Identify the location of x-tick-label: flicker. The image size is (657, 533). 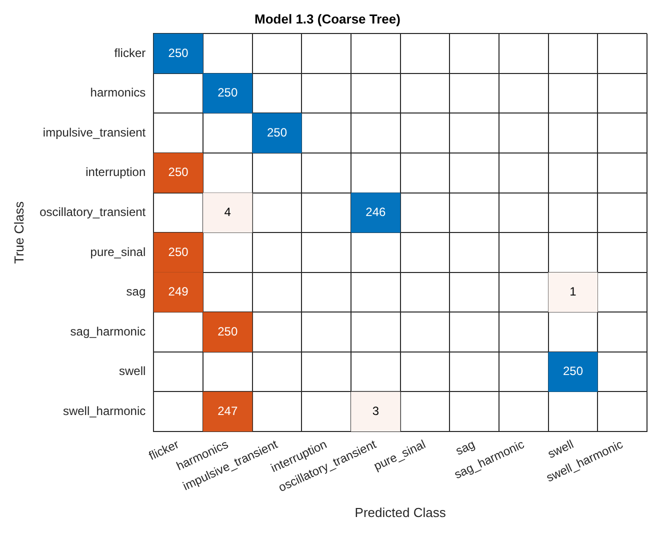
(163, 450).